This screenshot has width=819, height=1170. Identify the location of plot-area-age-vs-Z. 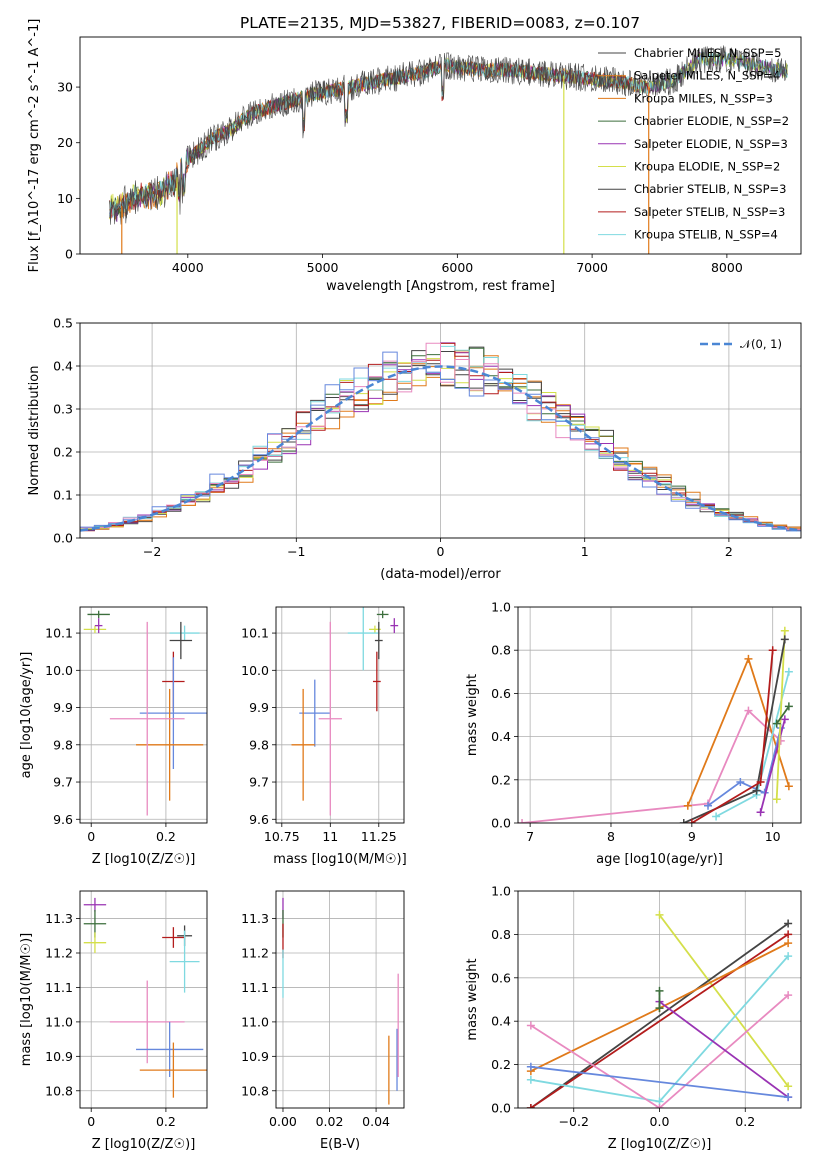
(143, 715).